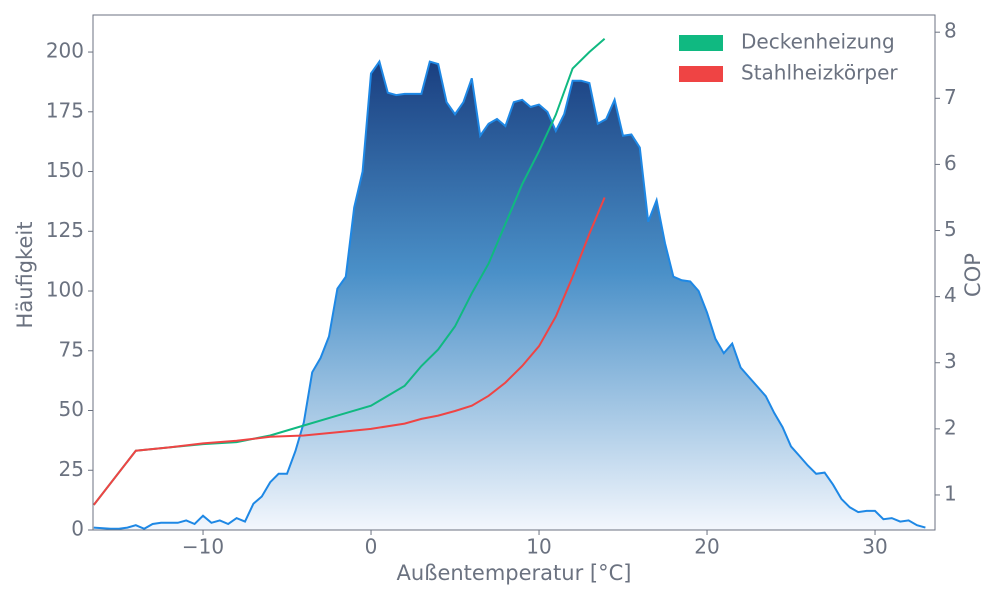 The height and width of the screenshot is (600, 1000). I want to click on y-tick-label: 150, so click(65, 170).